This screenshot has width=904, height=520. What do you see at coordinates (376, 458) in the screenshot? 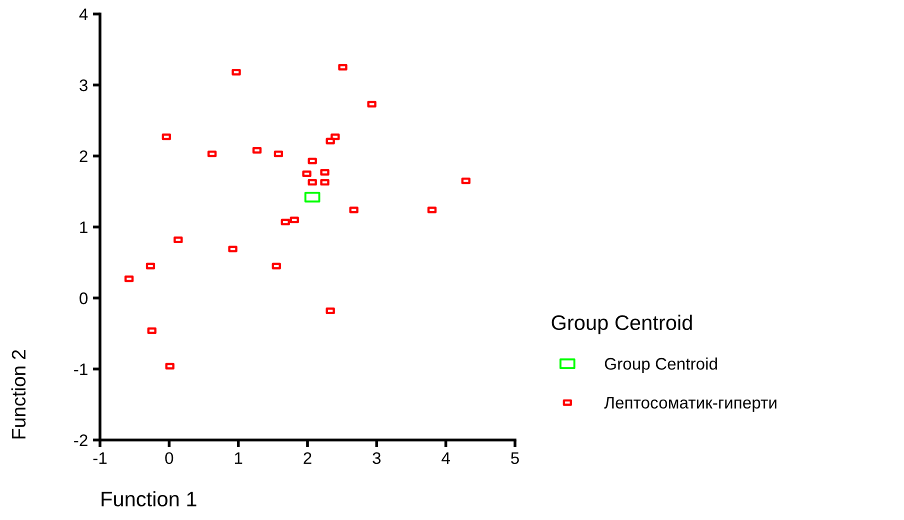
I see `x-tick-label: 3` at bounding box center [376, 458].